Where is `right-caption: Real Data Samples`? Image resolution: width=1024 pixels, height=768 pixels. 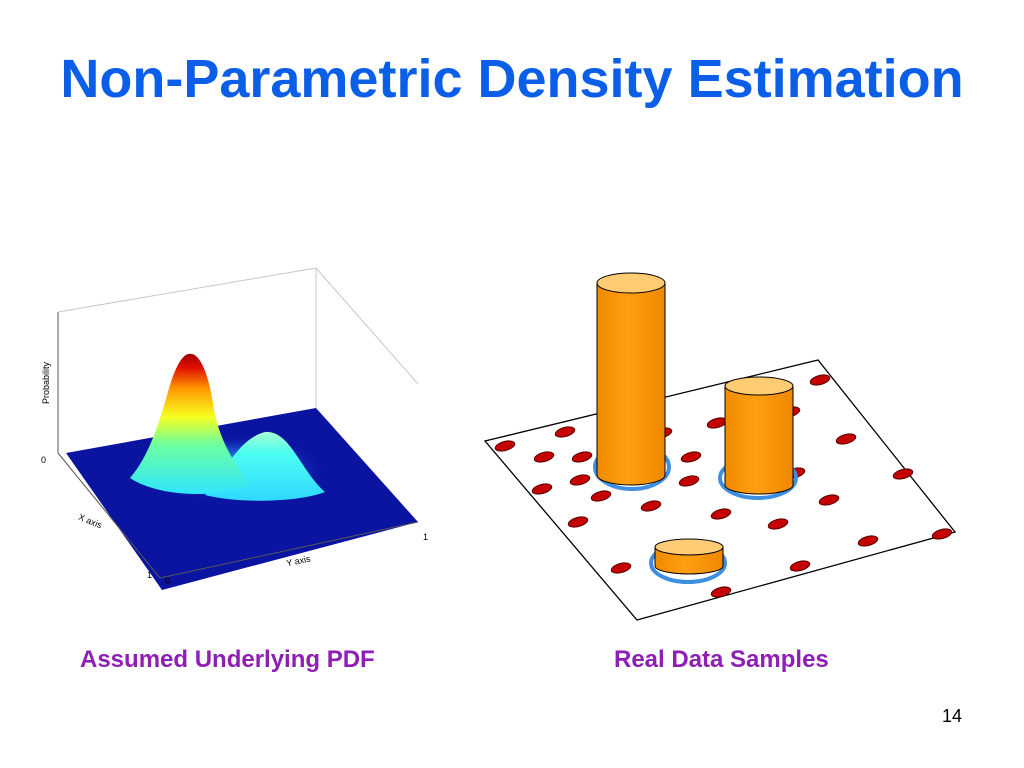 right-caption: Real Data Samples is located at coordinates (721, 659).